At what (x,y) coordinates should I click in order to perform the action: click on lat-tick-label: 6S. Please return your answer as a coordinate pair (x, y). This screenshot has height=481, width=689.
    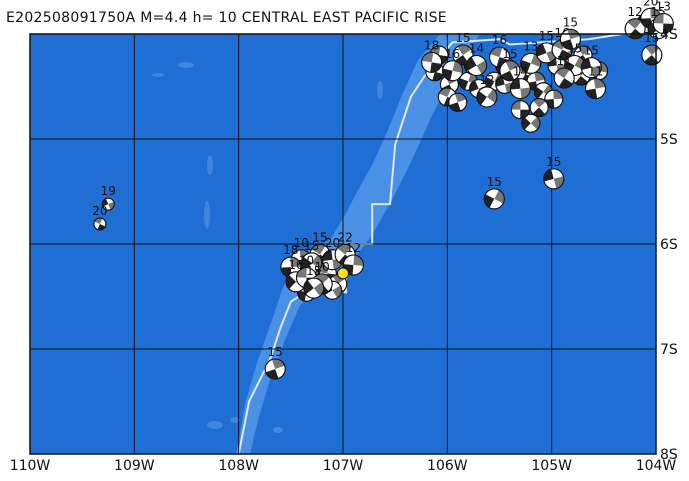
    Looking at the image, I should click on (669, 245).